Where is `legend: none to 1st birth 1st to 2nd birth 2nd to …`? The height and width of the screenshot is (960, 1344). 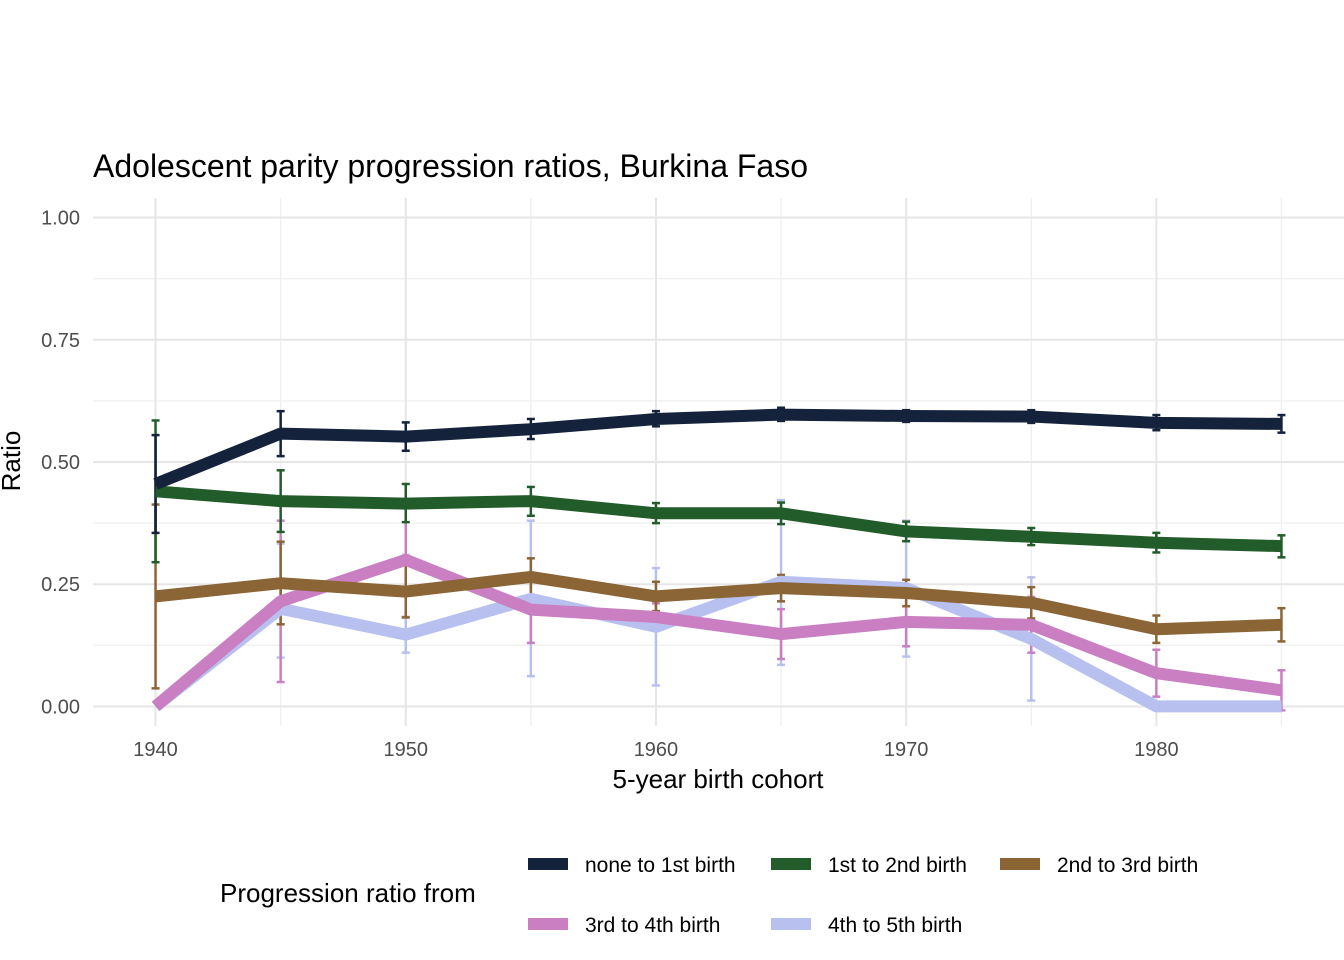
legend: none to 1st birth 1st to 2nd birth 2nd to … is located at coordinates (863, 895).